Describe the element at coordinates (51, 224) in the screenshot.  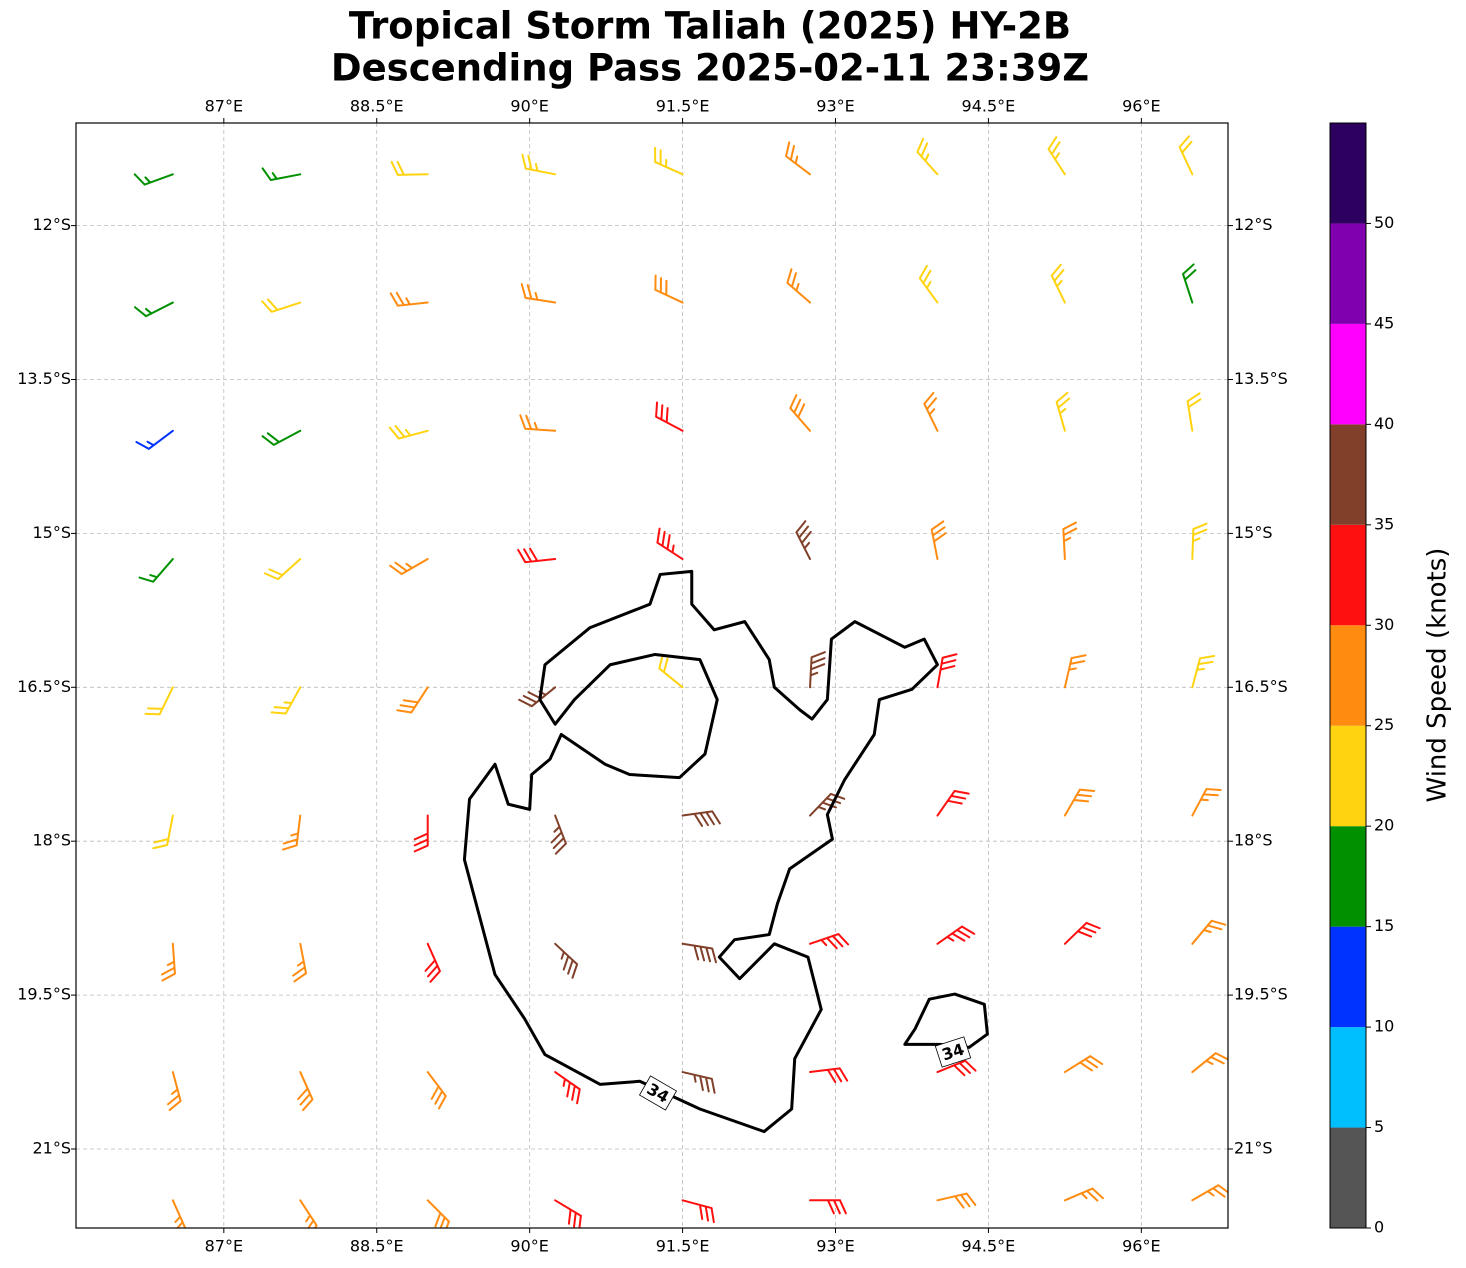
I see `y-tick-label: 12°S` at that location.